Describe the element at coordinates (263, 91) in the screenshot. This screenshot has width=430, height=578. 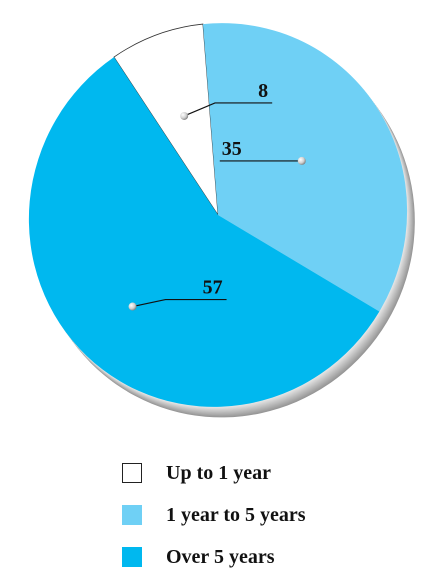
I see `data-label: 8` at that location.